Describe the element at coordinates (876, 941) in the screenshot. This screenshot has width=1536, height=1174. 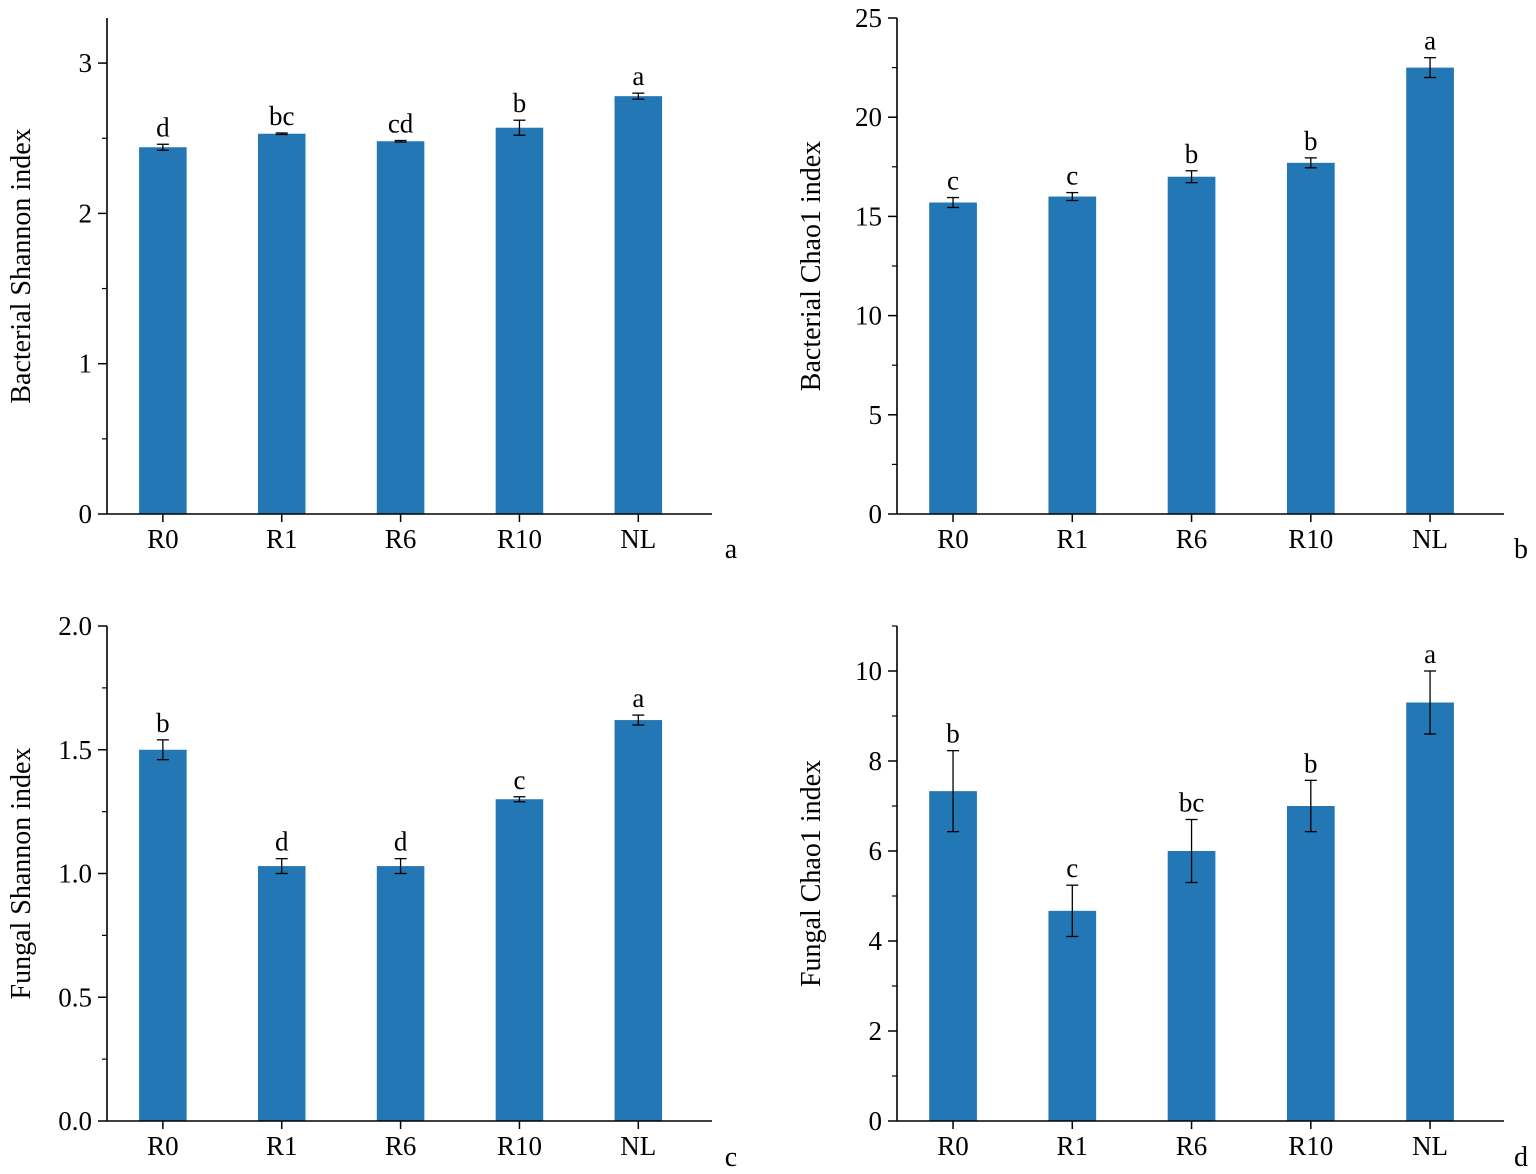
I see `y-tick-label: 4` at that location.